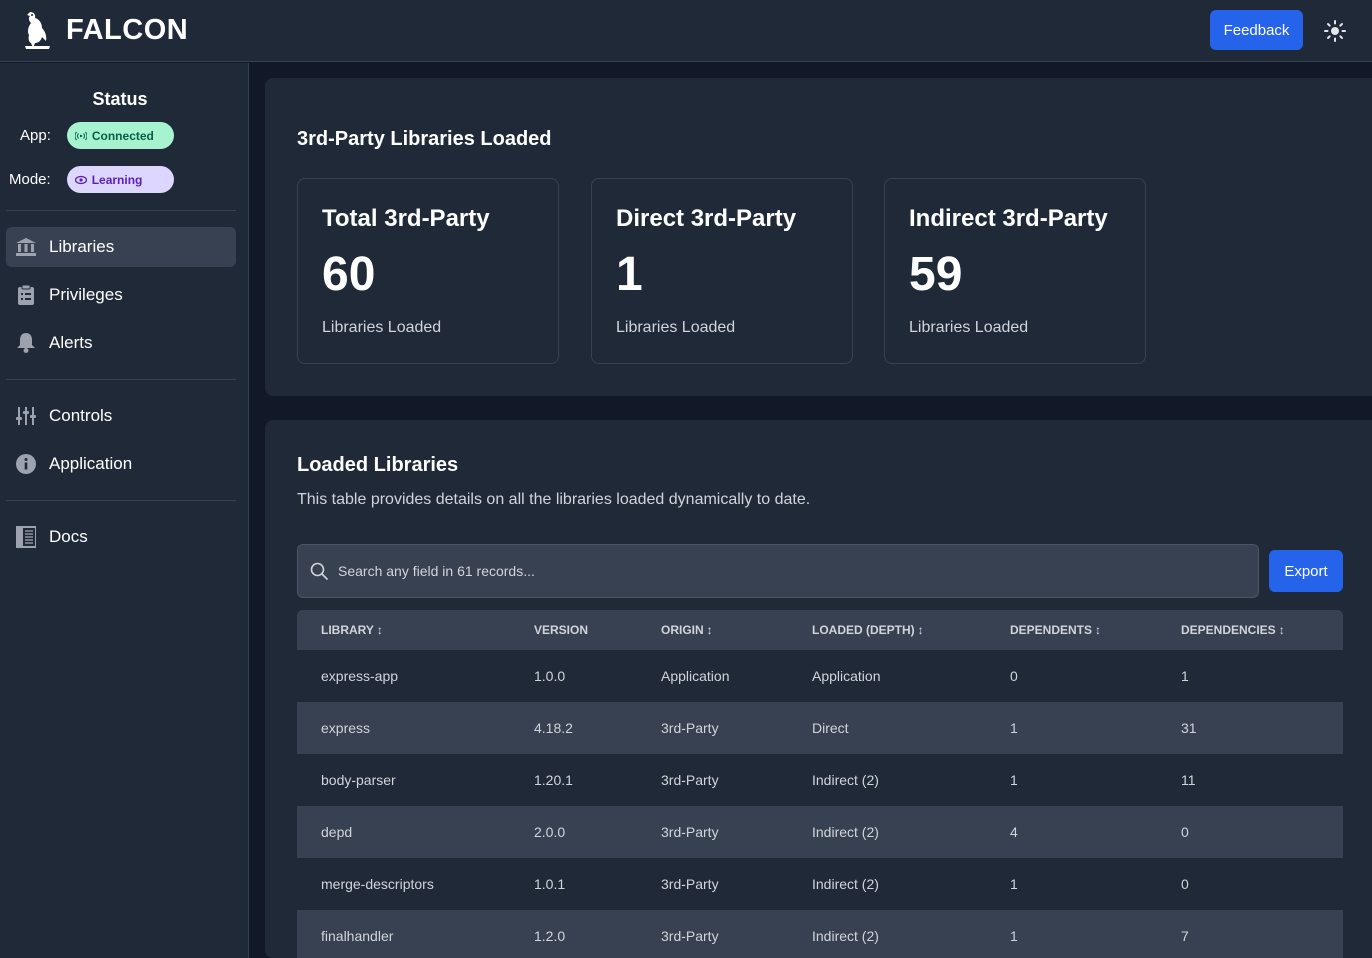  Describe the element at coordinates (121, 416) in the screenshot. I see `sidebar-item-controls: Controls` at that location.